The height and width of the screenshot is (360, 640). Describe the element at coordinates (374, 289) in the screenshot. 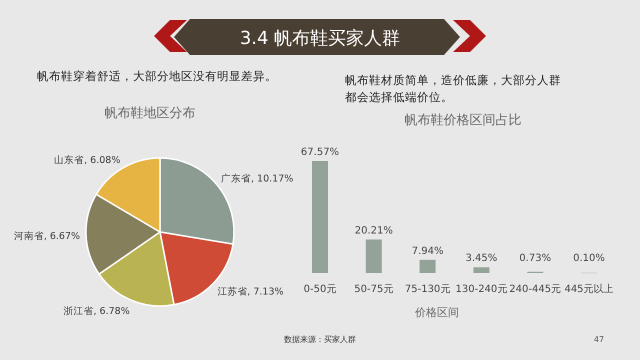

I see `x-tick-label: 50-75元` at that location.